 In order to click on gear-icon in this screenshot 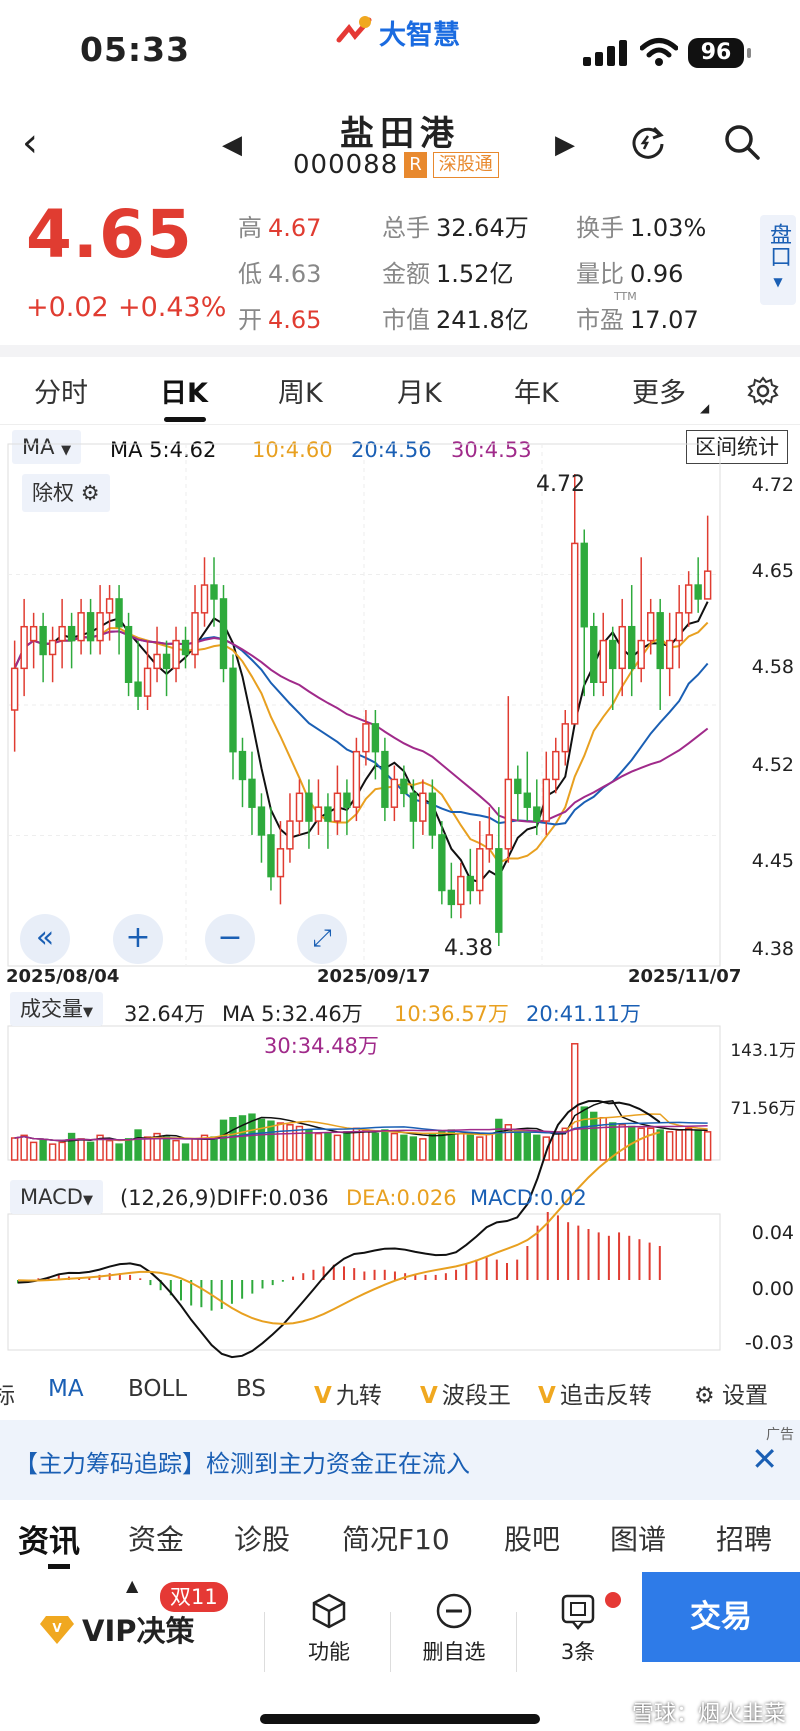, I will do `click(763, 391)`.